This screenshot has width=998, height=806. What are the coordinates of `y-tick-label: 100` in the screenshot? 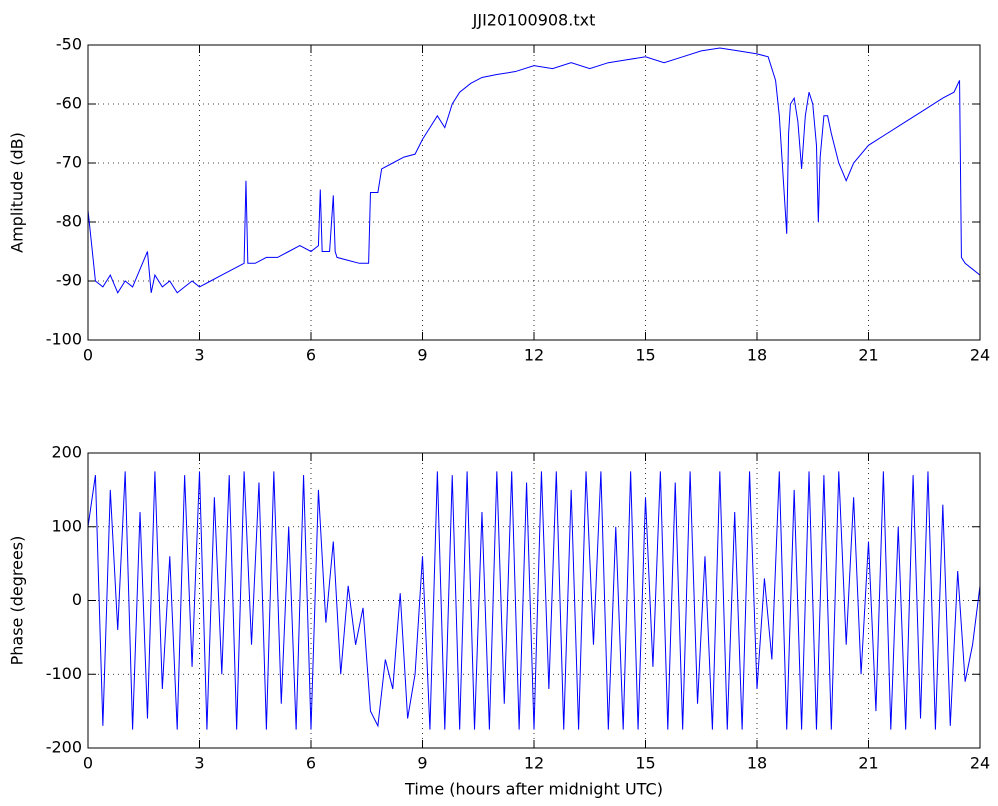 It's located at (66, 525).